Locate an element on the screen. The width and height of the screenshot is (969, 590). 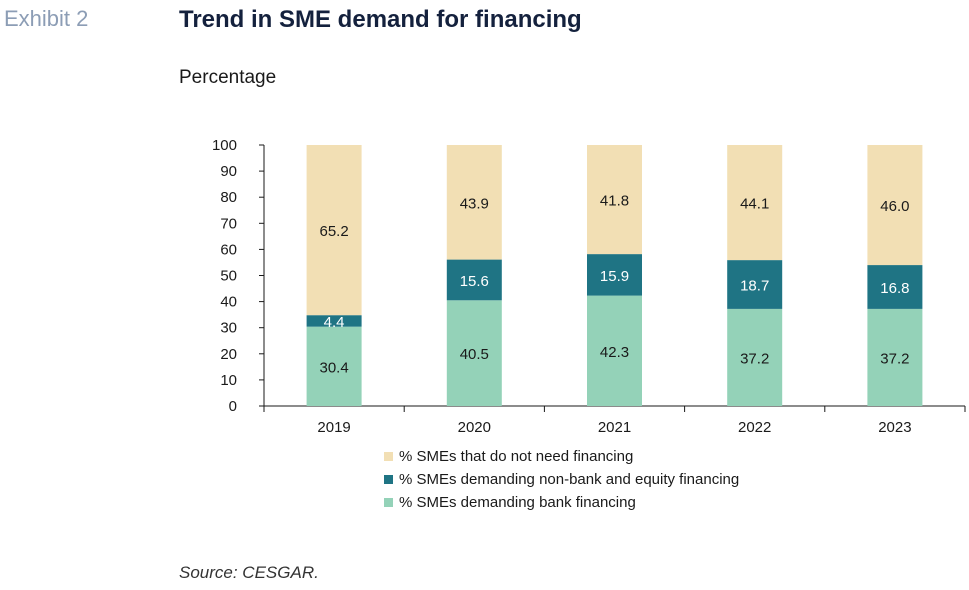
chart-title: Trend in SME demand for financing is located at coordinates (380, 19).